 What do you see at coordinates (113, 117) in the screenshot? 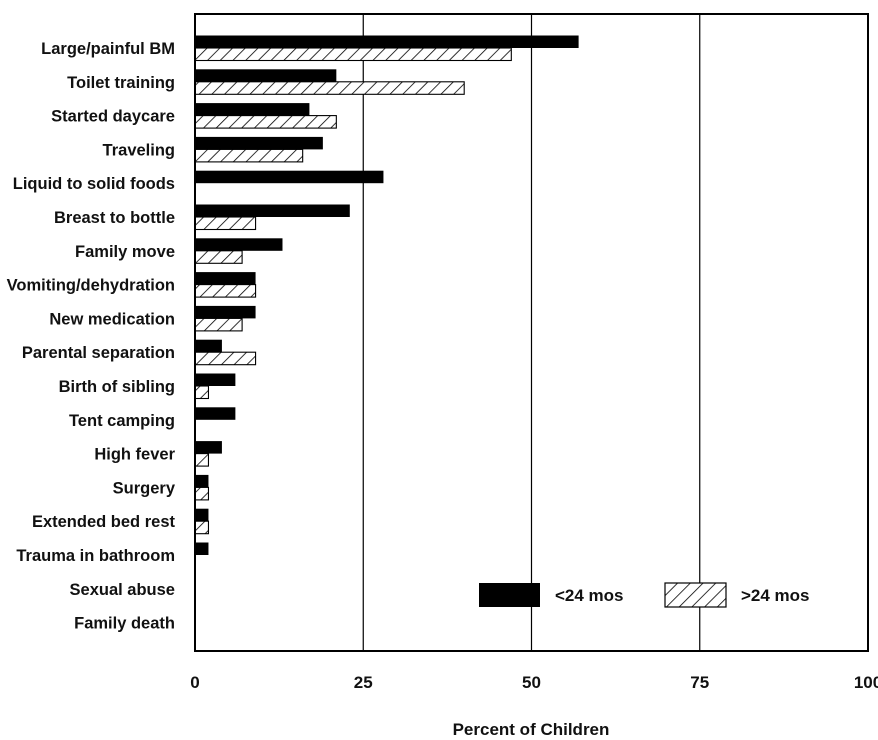
I see `category-label: Started daycare` at bounding box center [113, 117].